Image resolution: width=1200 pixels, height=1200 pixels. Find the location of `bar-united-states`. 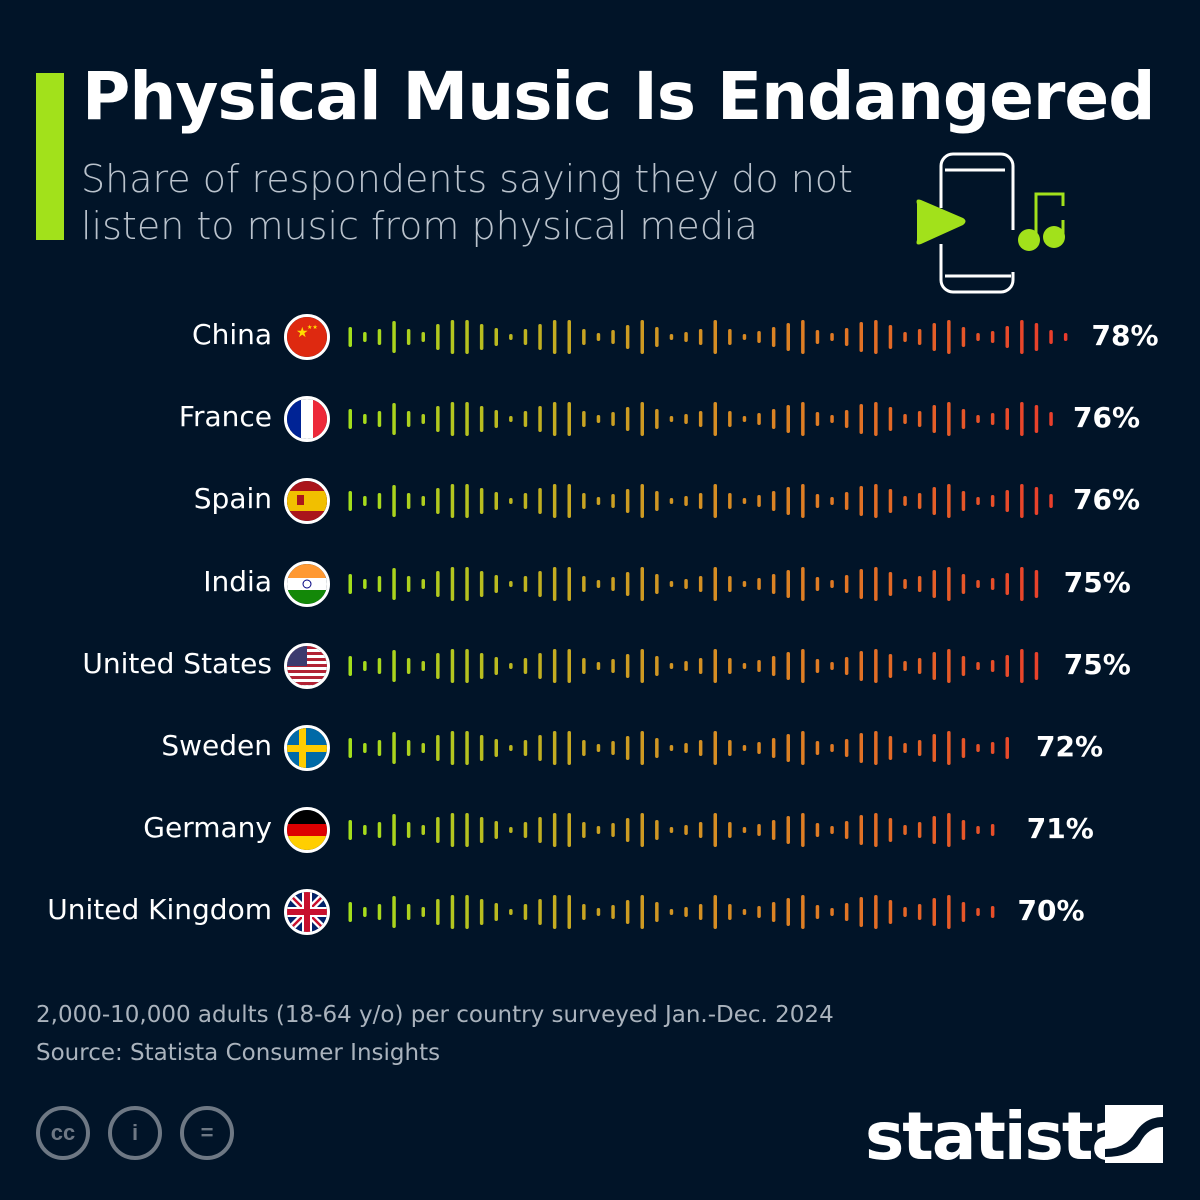

bar-united-states is located at coordinates (693, 665).